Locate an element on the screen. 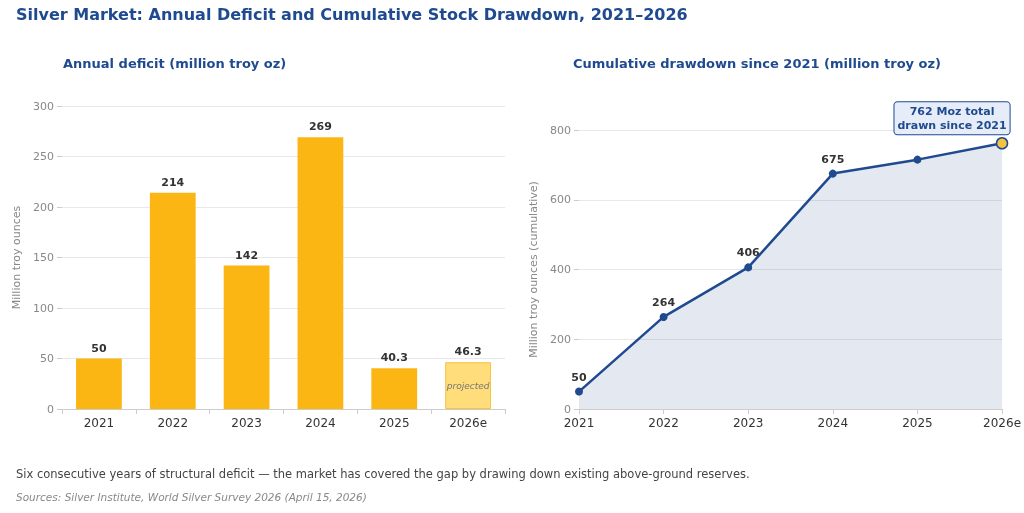 Image resolution: width=1024 pixels, height=513 pixels. y-tick-label: 600 is located at coordinates (560, 200).